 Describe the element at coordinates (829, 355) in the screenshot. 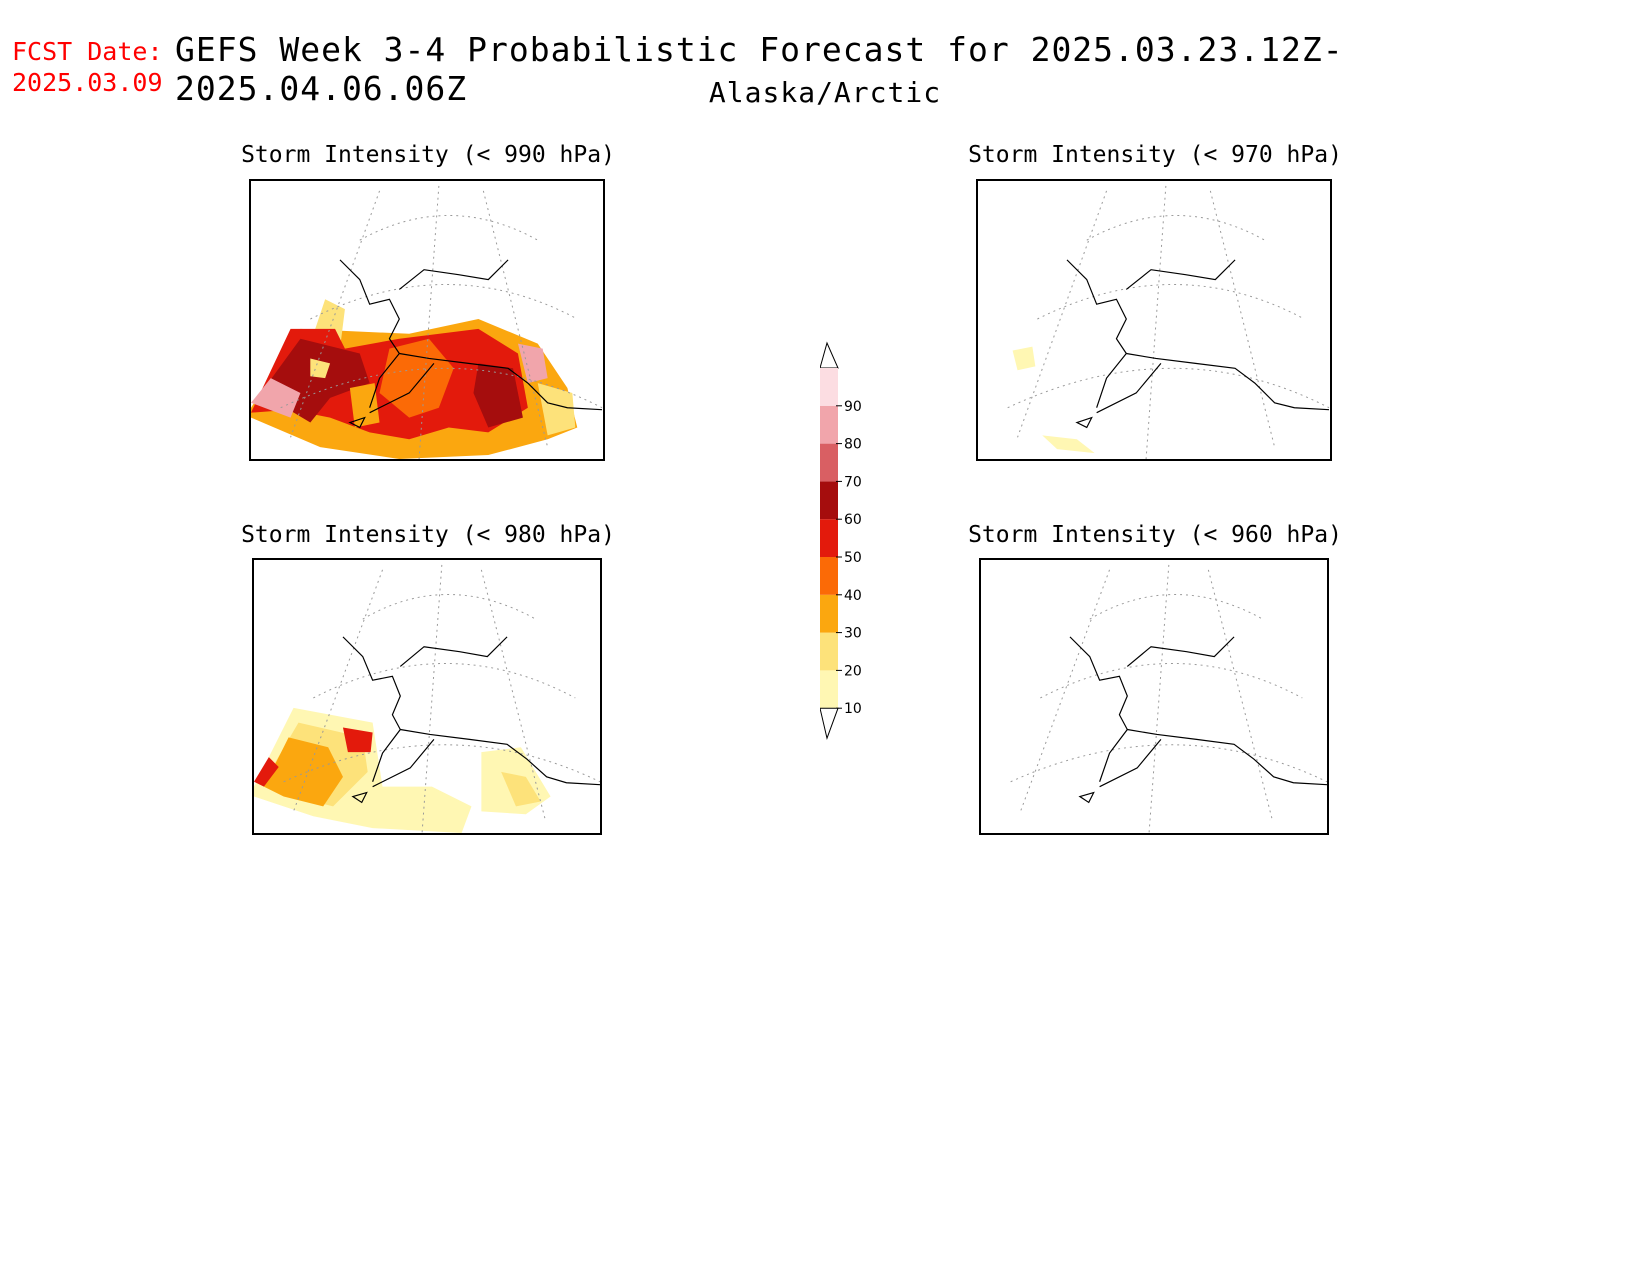

I see `colorbar-top-tip` at that location.